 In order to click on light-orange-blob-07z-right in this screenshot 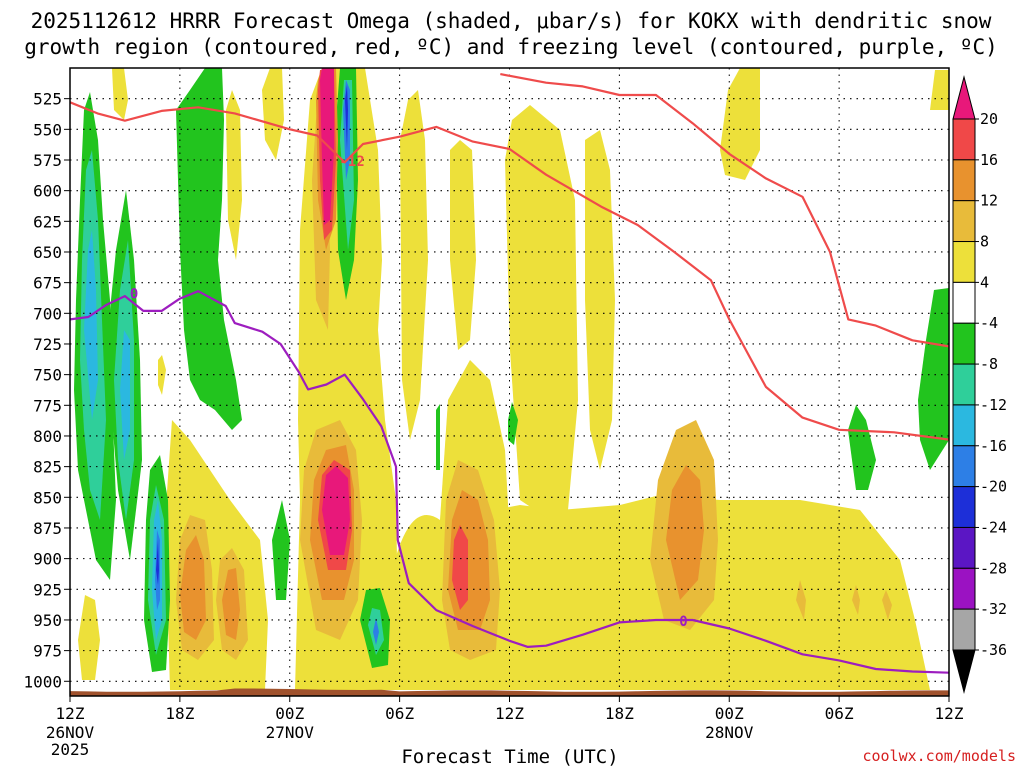, I will do `click(856, 600)`.